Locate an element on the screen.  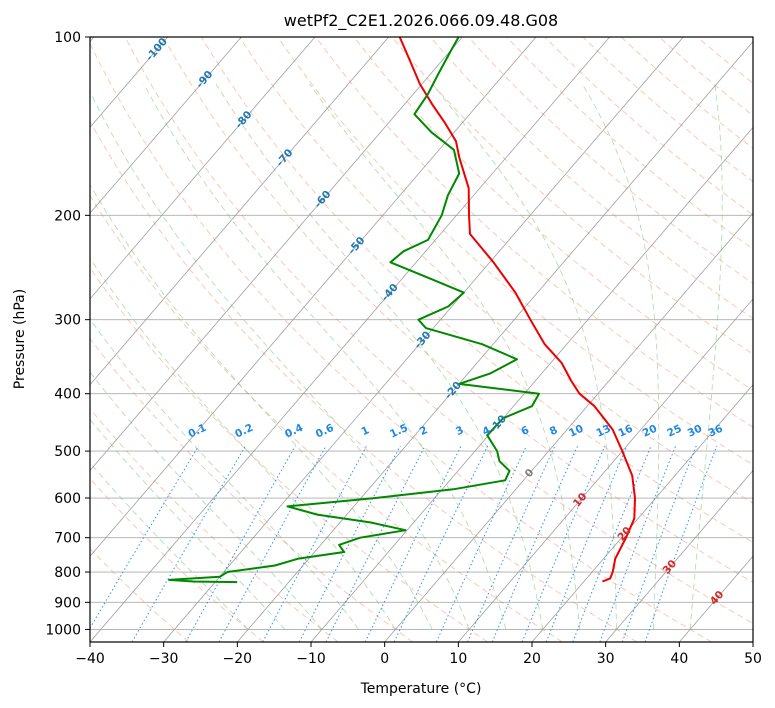
x-tick-label: −20 is located at coordinates (238, 659).